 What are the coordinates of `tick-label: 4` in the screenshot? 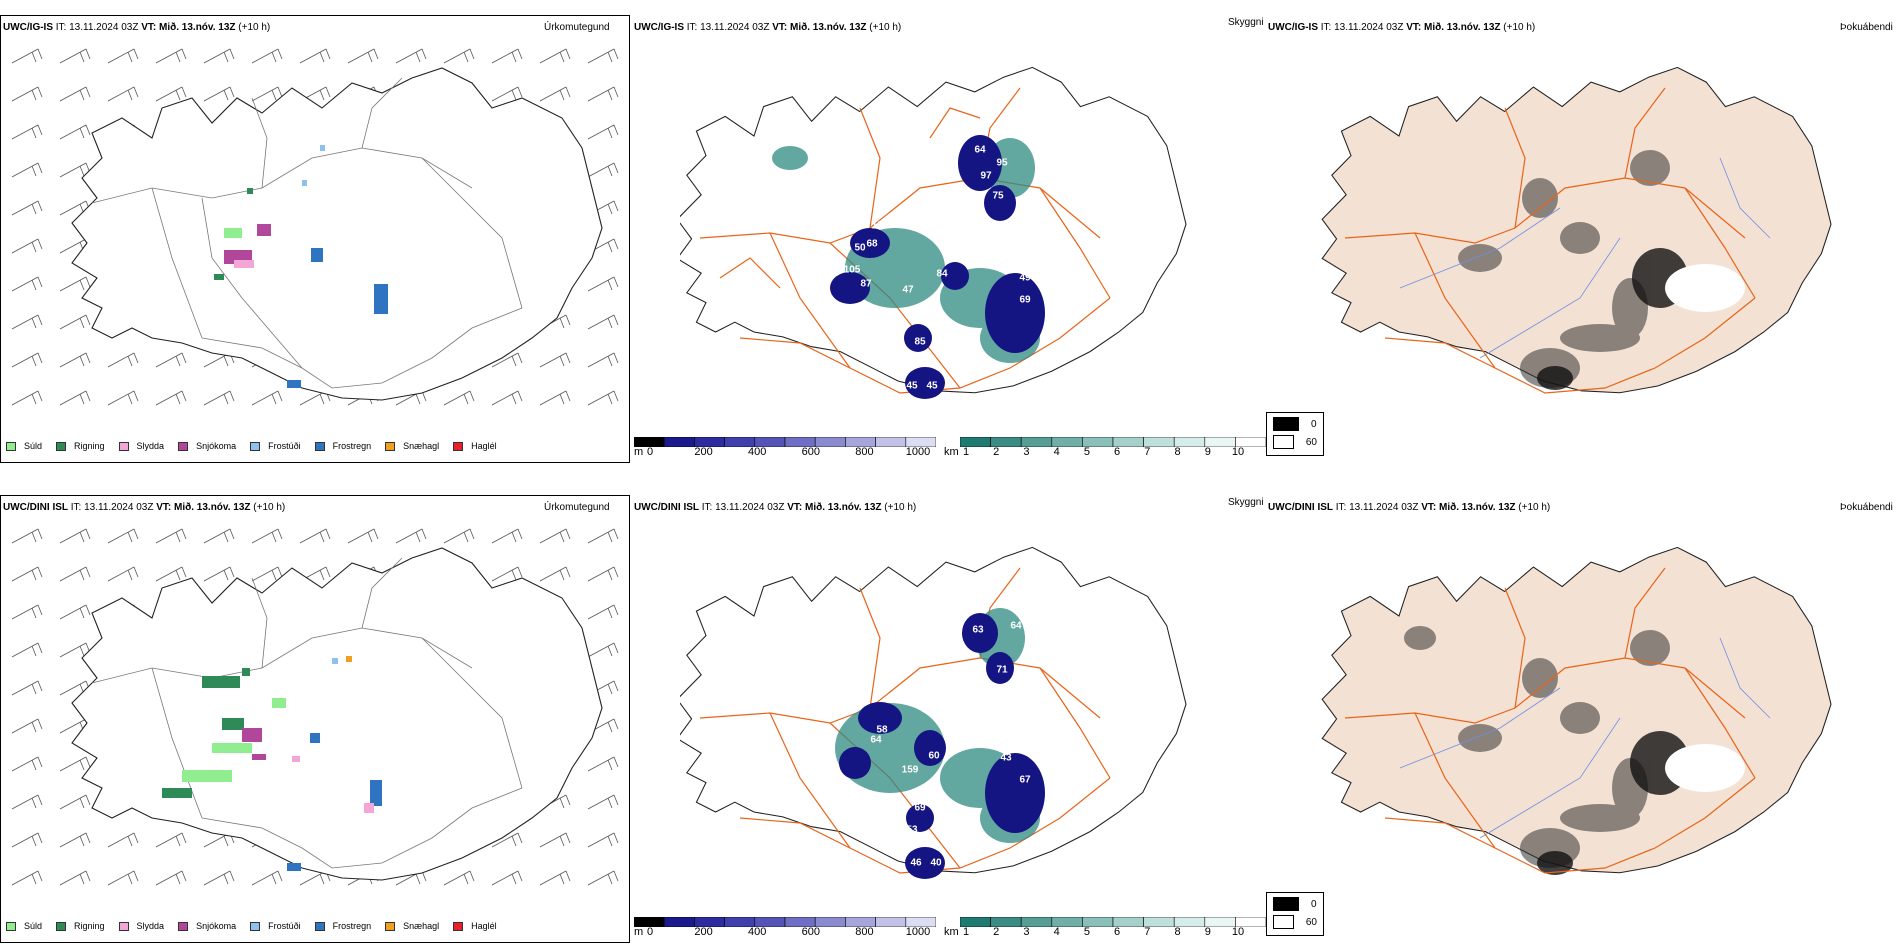 It's located at (1056, 452).